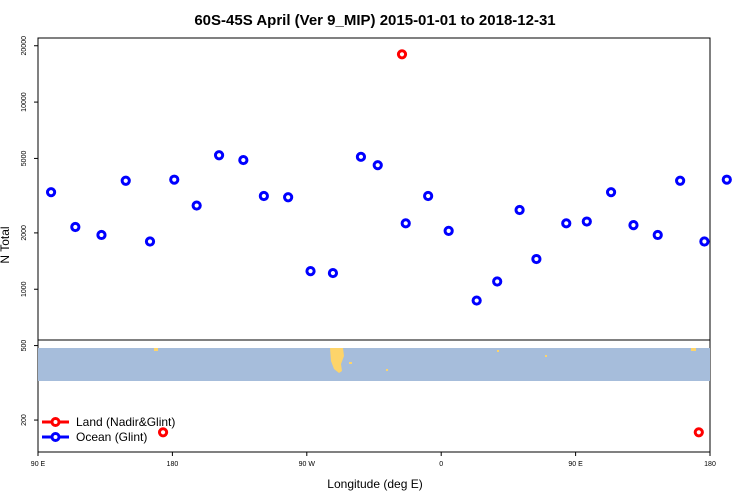 This screenshot has height=500, width=750. Describe the element at coordinates (29, 231) in the screenshot. I see `y-axis-ticks: 200 500 1000 2000 5000 10000 20000` at that location.